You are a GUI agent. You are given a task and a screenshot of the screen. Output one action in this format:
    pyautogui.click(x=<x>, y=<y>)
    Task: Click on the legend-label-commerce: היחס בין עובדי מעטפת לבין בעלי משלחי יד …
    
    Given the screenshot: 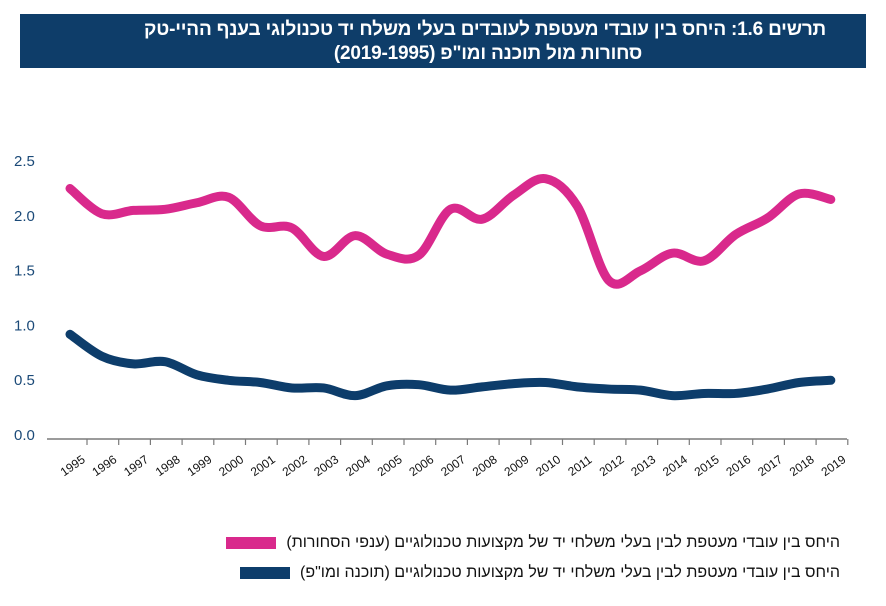 What is the action you would take?
    pyautogui.click(x=563, y=542)
    